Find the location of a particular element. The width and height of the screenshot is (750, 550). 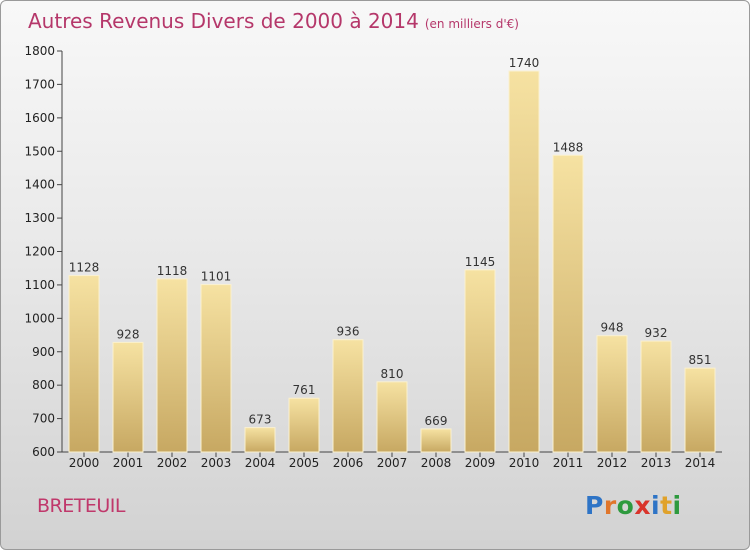

data-label: 673 is located at coordinates (260, 420).